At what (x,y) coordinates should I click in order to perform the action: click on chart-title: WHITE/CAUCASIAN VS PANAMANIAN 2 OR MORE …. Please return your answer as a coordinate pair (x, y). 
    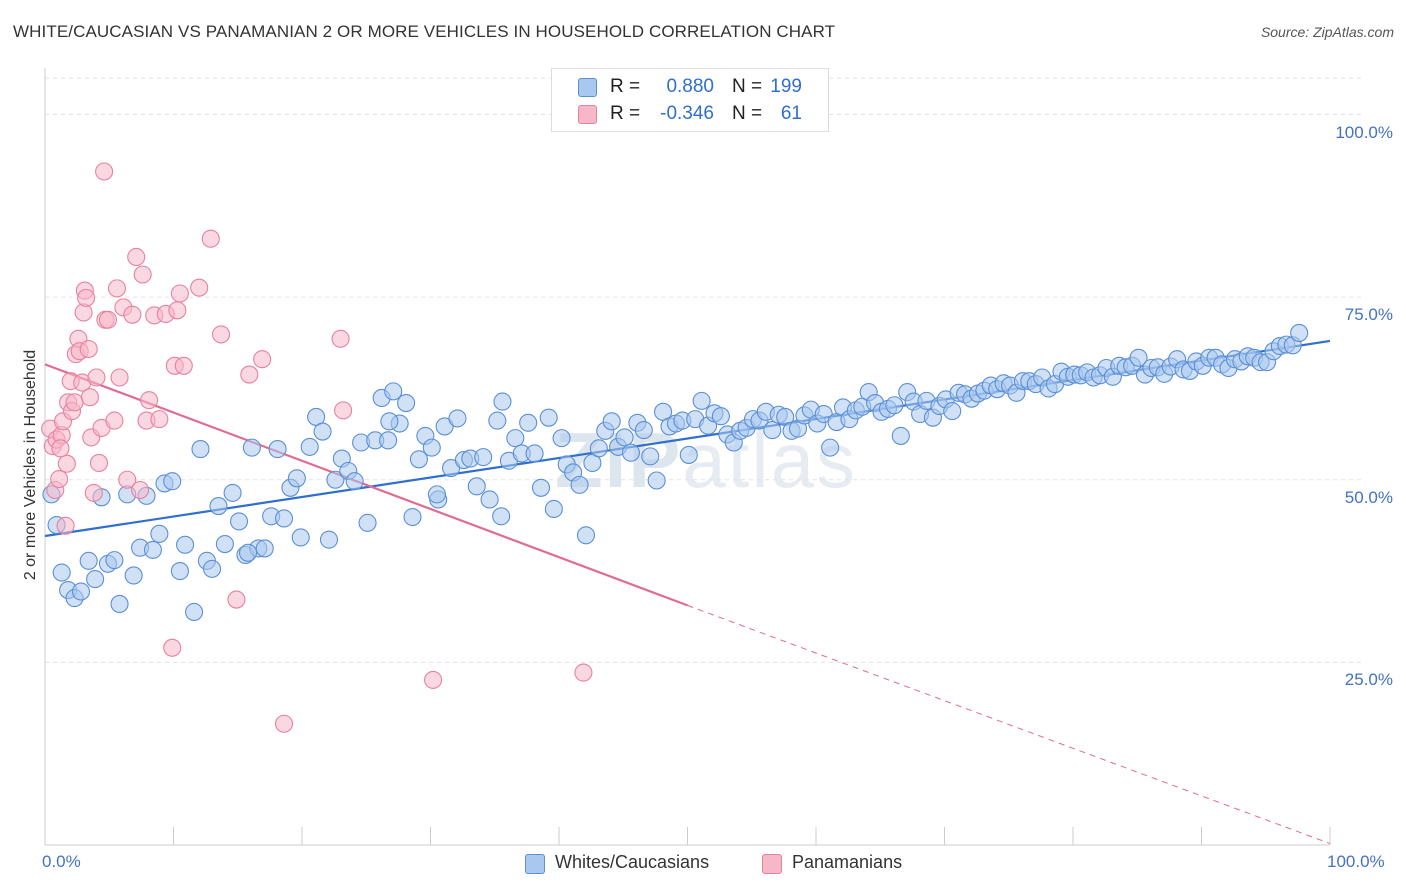
    Looking at the image, I should click on (424, 31).